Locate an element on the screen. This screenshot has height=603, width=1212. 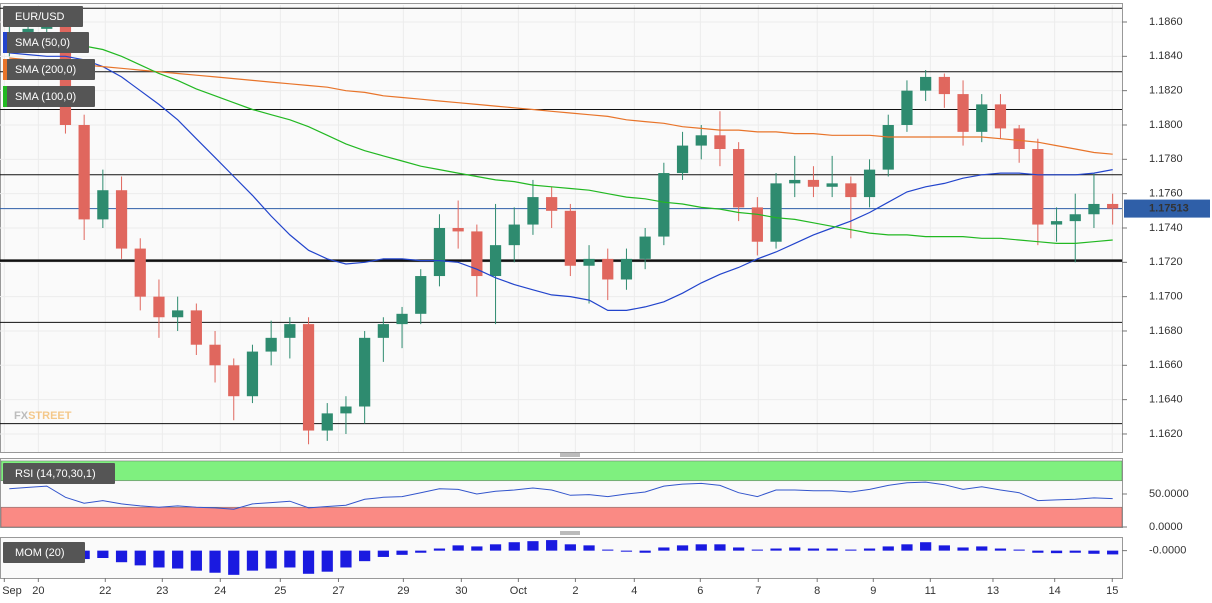
x-tick-label: 29 is located at coordinates (403, 591).